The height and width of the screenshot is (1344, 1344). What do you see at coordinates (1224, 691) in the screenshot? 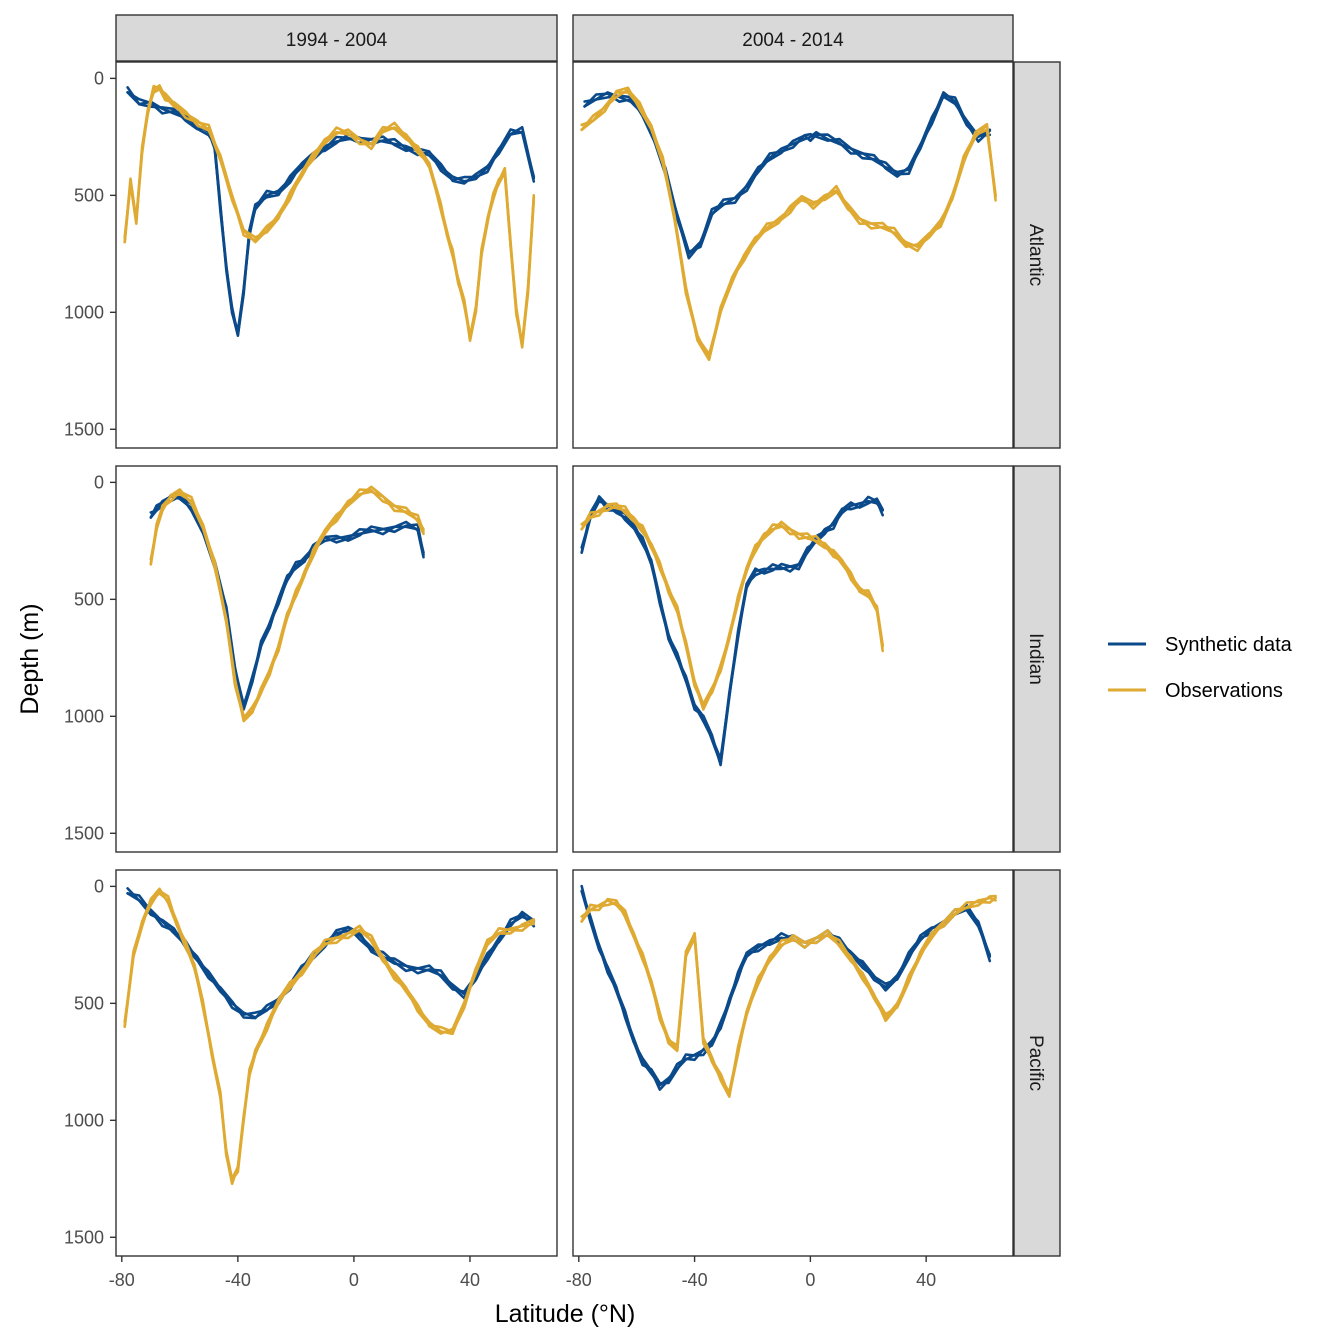
I see `legend-label-observations: Observations` at bounding box center [1224, 691].